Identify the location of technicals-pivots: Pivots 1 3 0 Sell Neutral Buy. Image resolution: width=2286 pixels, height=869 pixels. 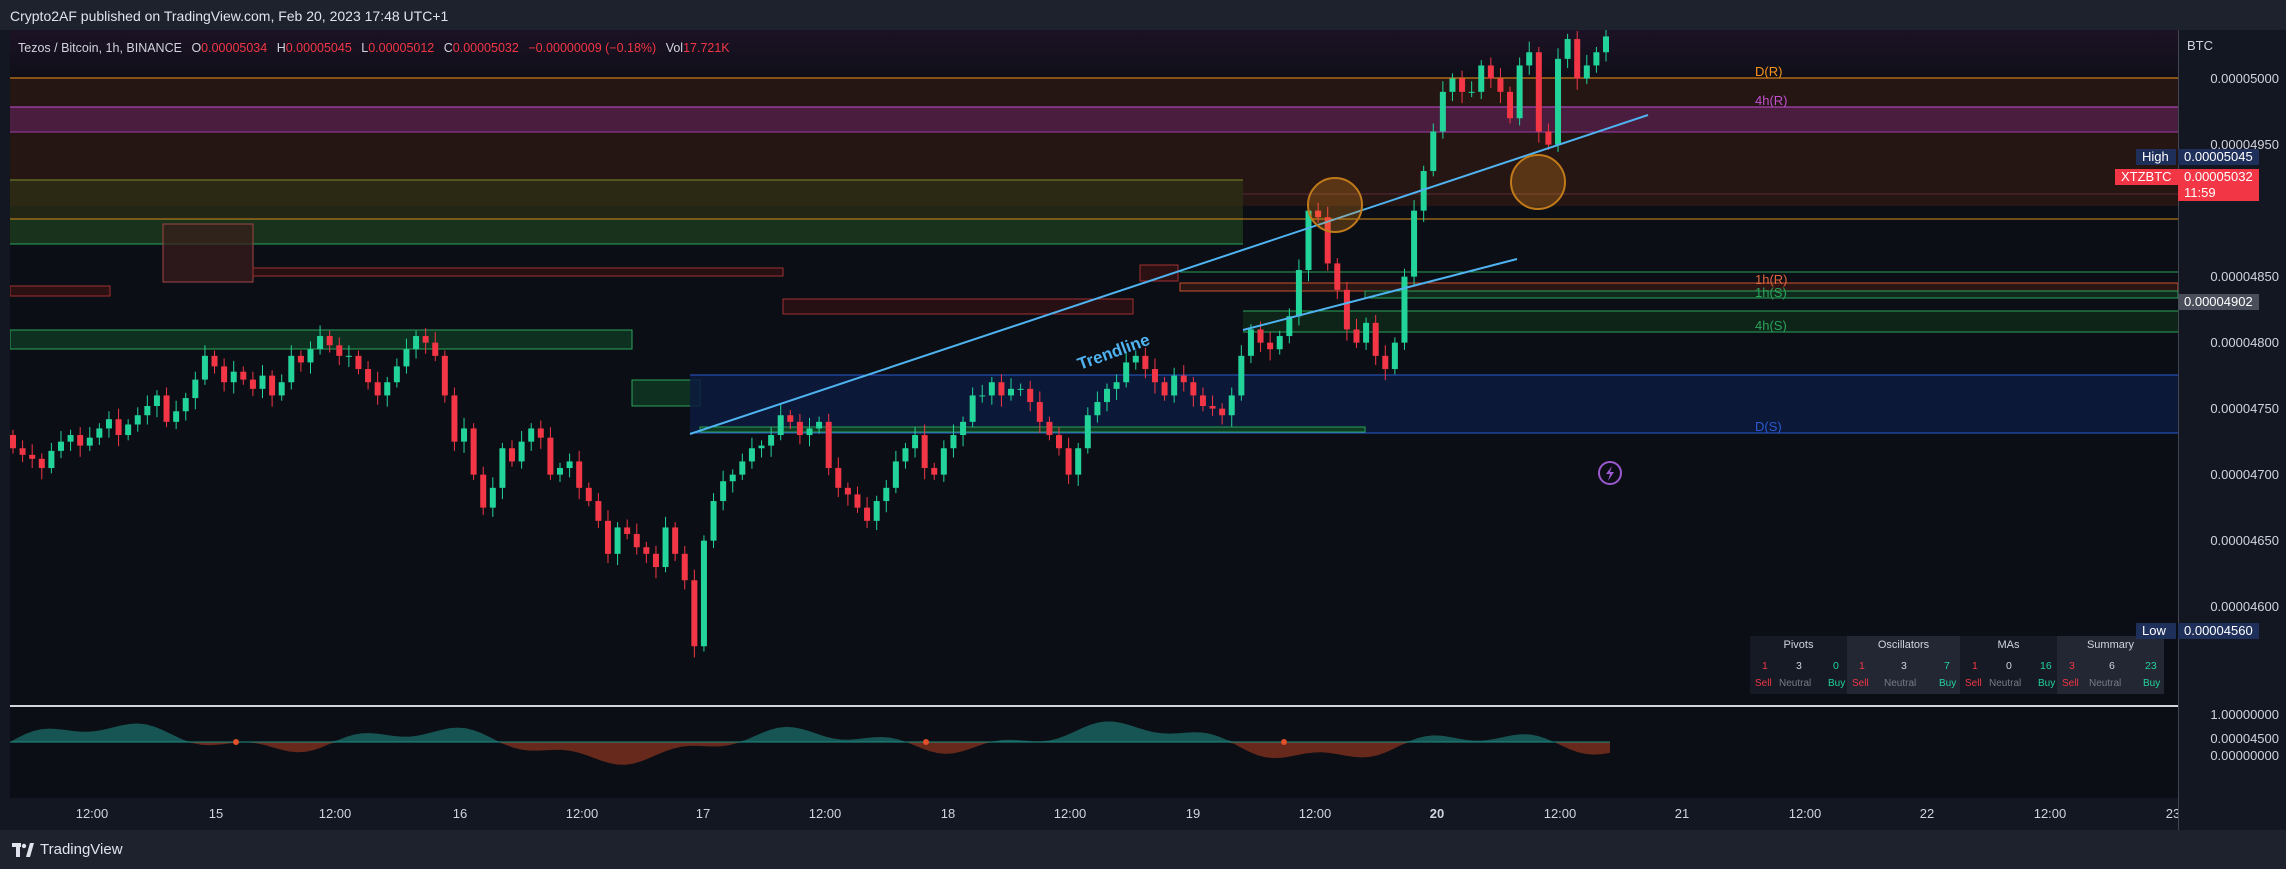
(1798, 665).